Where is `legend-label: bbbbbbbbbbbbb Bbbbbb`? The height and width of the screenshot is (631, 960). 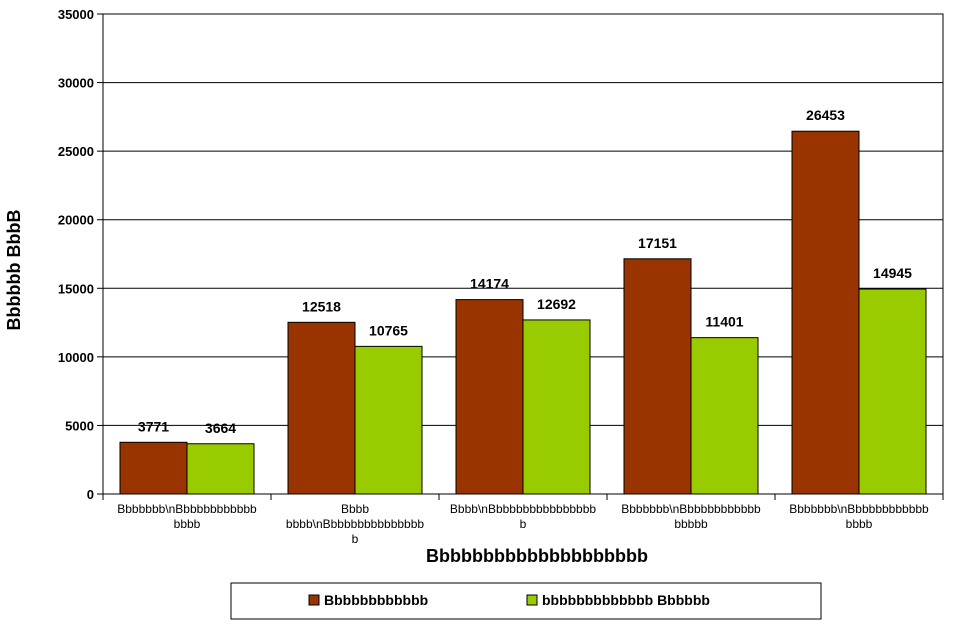 legend-label: bbbbbbbbbbbbb Bbbbbb is located at coordinates (626, 600).